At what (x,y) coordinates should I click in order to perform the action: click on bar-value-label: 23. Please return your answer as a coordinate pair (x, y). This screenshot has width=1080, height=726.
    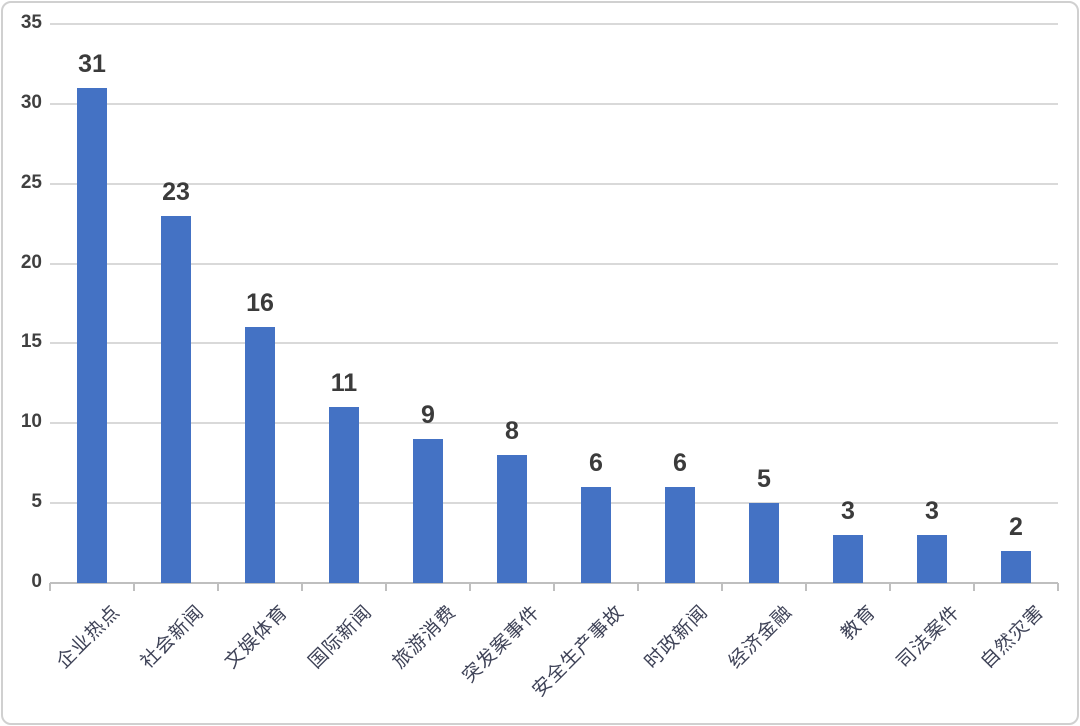
    Looking at the image, I should click on (176, 191).